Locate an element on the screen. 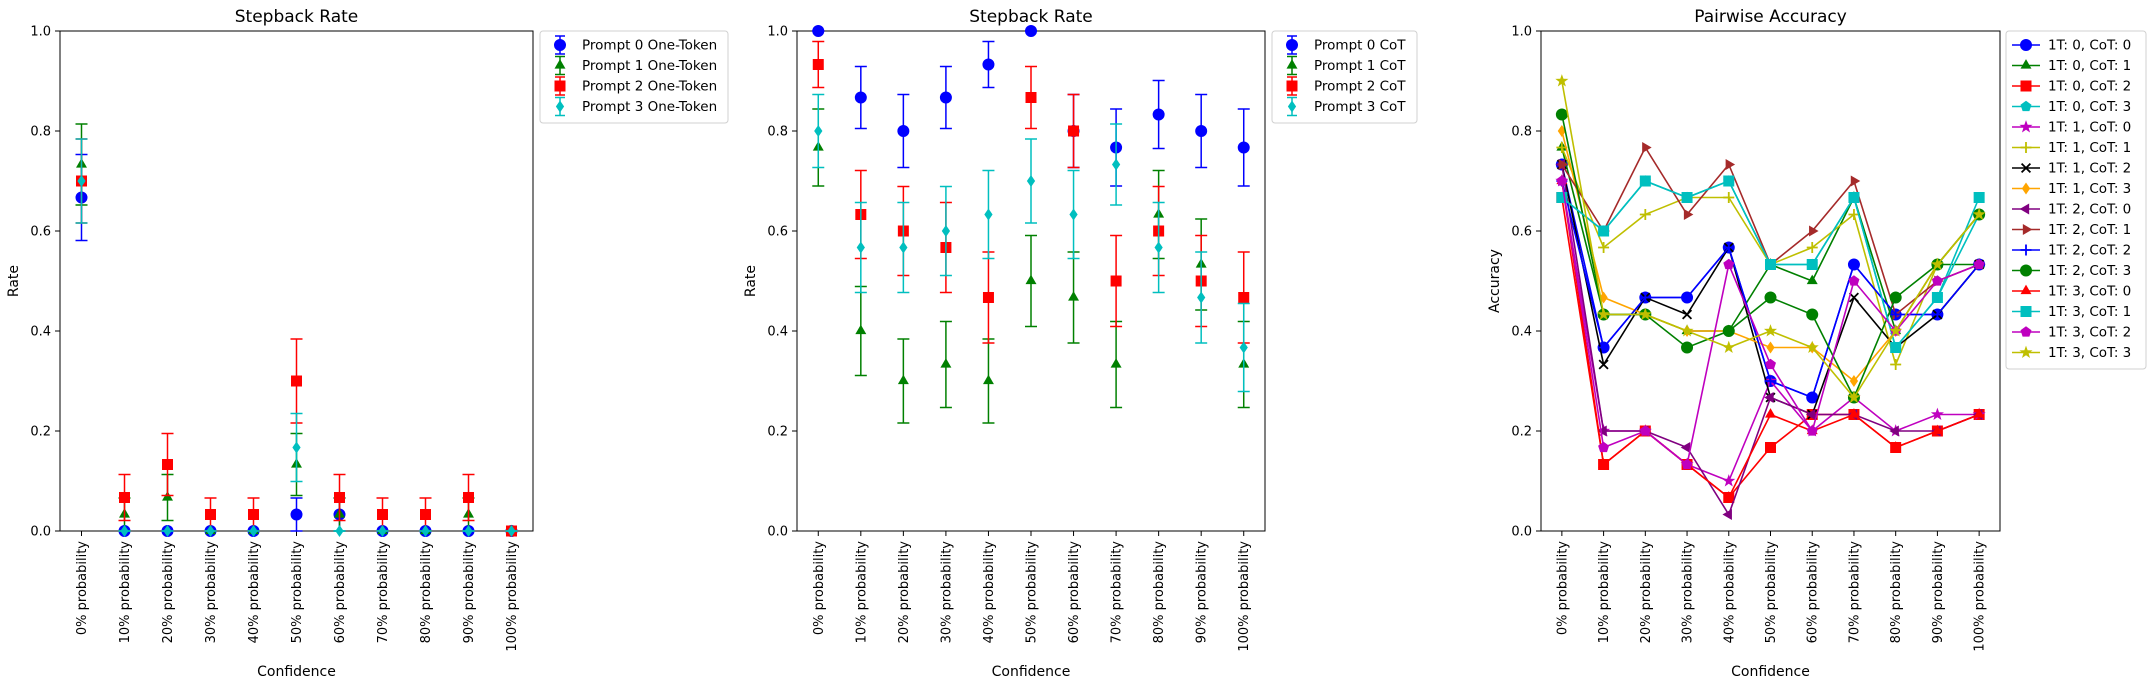  legend-item: 1T: 2, CoT: 0 is located at coordinates (2071, 210).